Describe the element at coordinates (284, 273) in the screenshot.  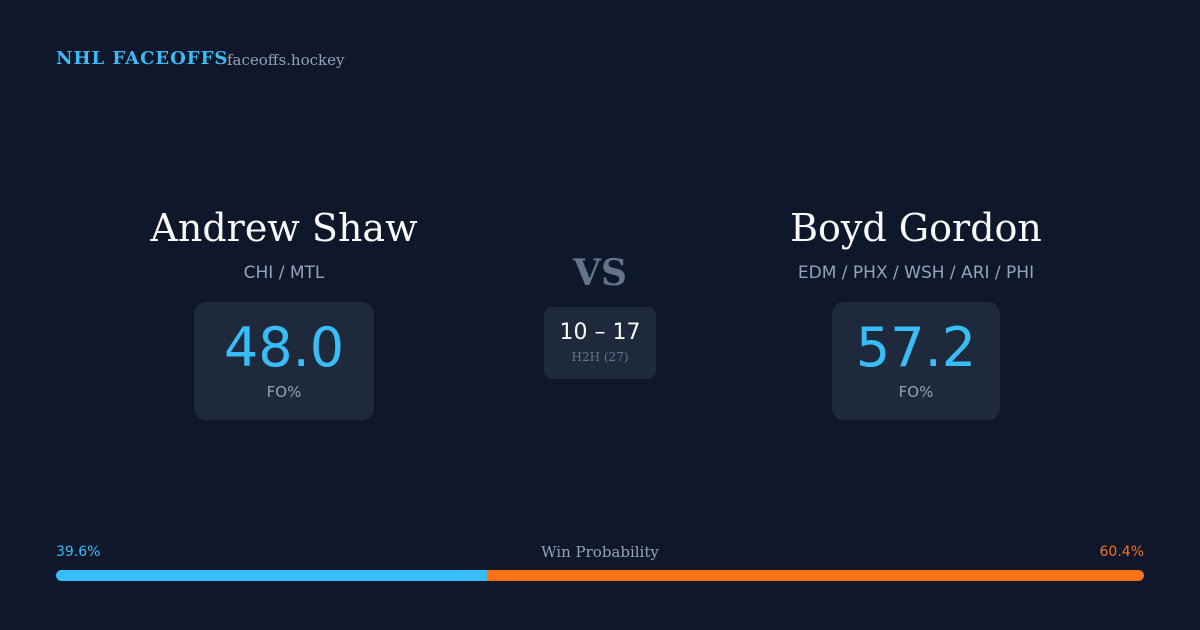
I see `player-teams: CHI / MTL` at that location.